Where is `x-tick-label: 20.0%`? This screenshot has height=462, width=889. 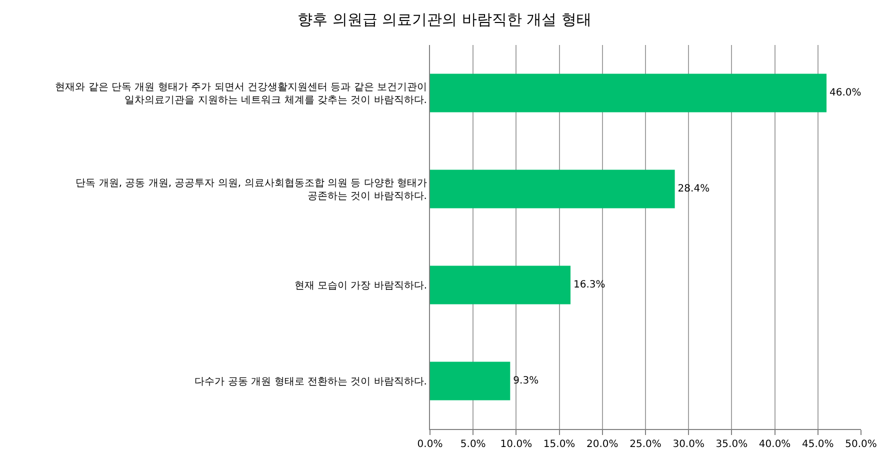
x-tick-label: 20.0% is located at coordinates (602, 444).